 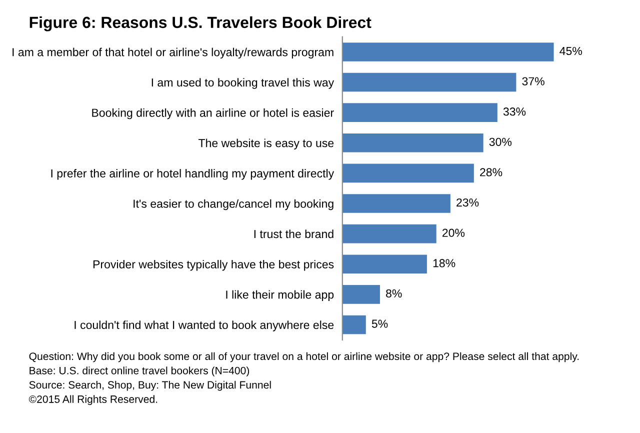 I want to click on data-label: 33%, so click(x=514, y=112).